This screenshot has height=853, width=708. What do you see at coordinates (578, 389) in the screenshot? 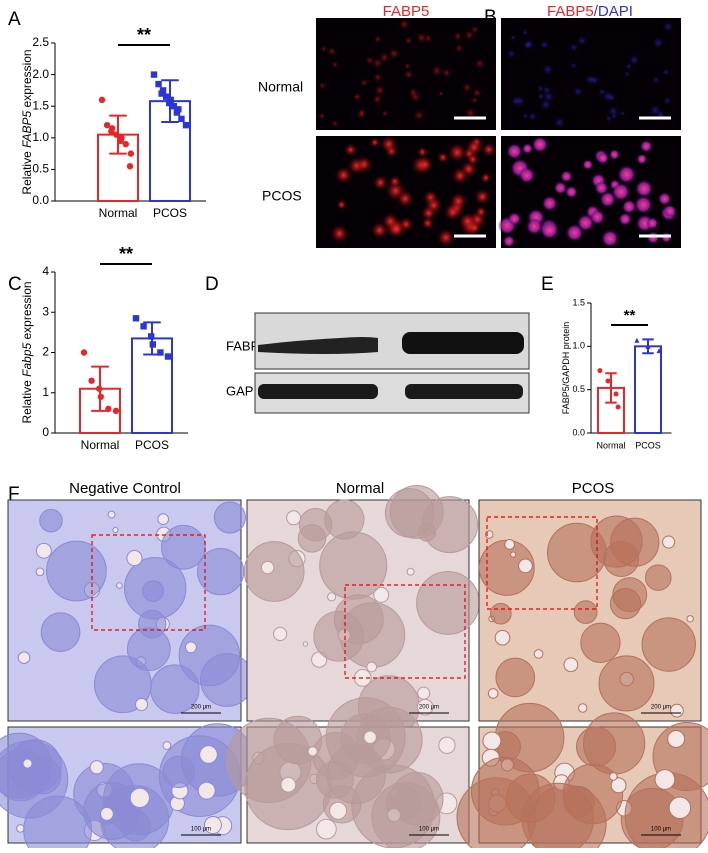
I see `y-tick-label: 0.5` at bounding box center [578, 389].